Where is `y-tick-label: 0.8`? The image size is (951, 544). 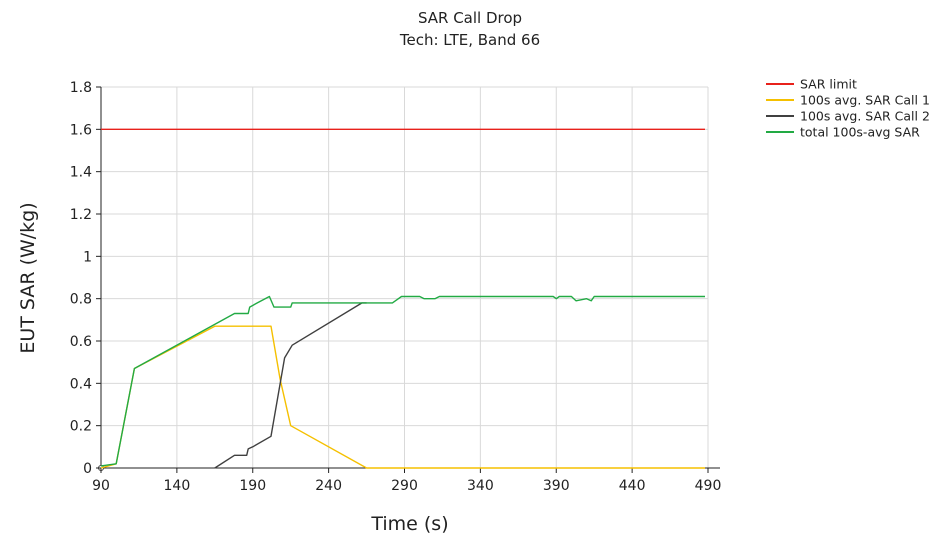 y-tick-label: 0.8 is located at coordinates (81, 300).